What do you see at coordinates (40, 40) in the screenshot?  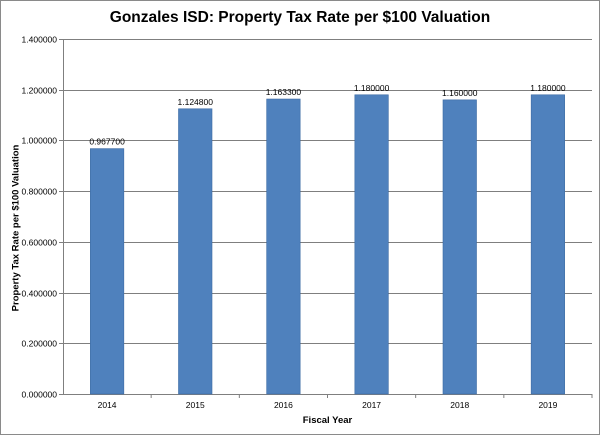 I see `y-tick-label: 1.400000` at bounding box center [40, 40].